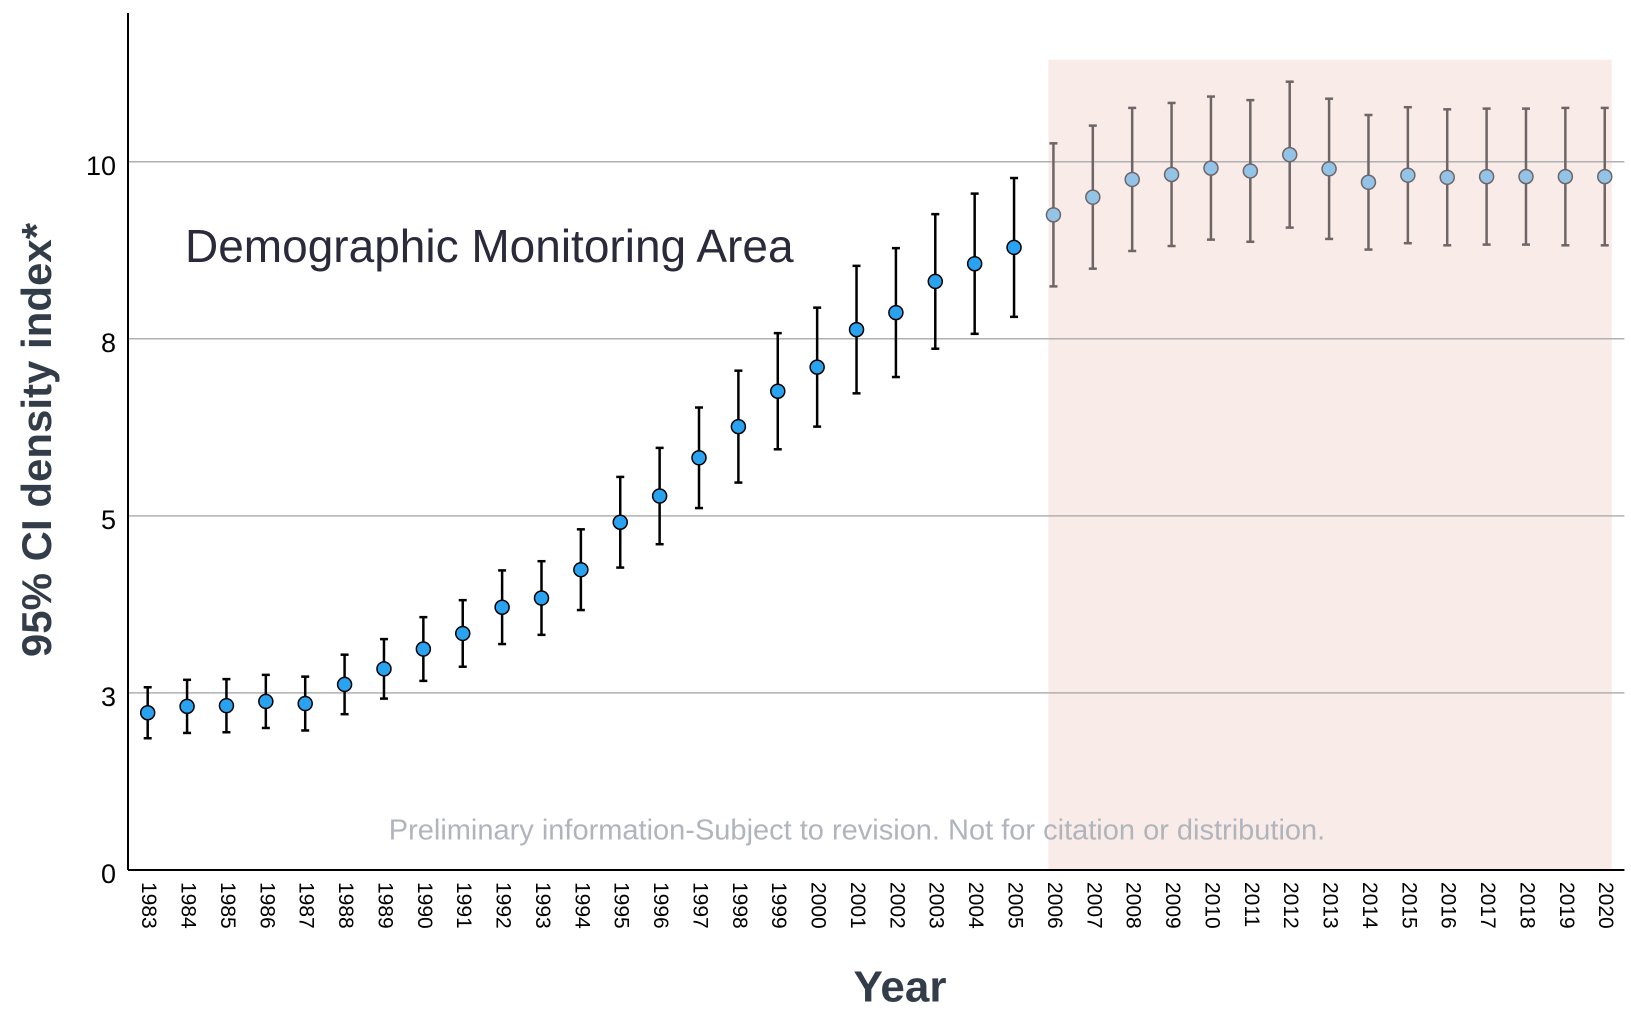 The image size is (1631, 1011). What do you see at coordinates (857, 905) in the screenshot?
I see `x-tick-label: 2001` at bounding box center [857, 905].